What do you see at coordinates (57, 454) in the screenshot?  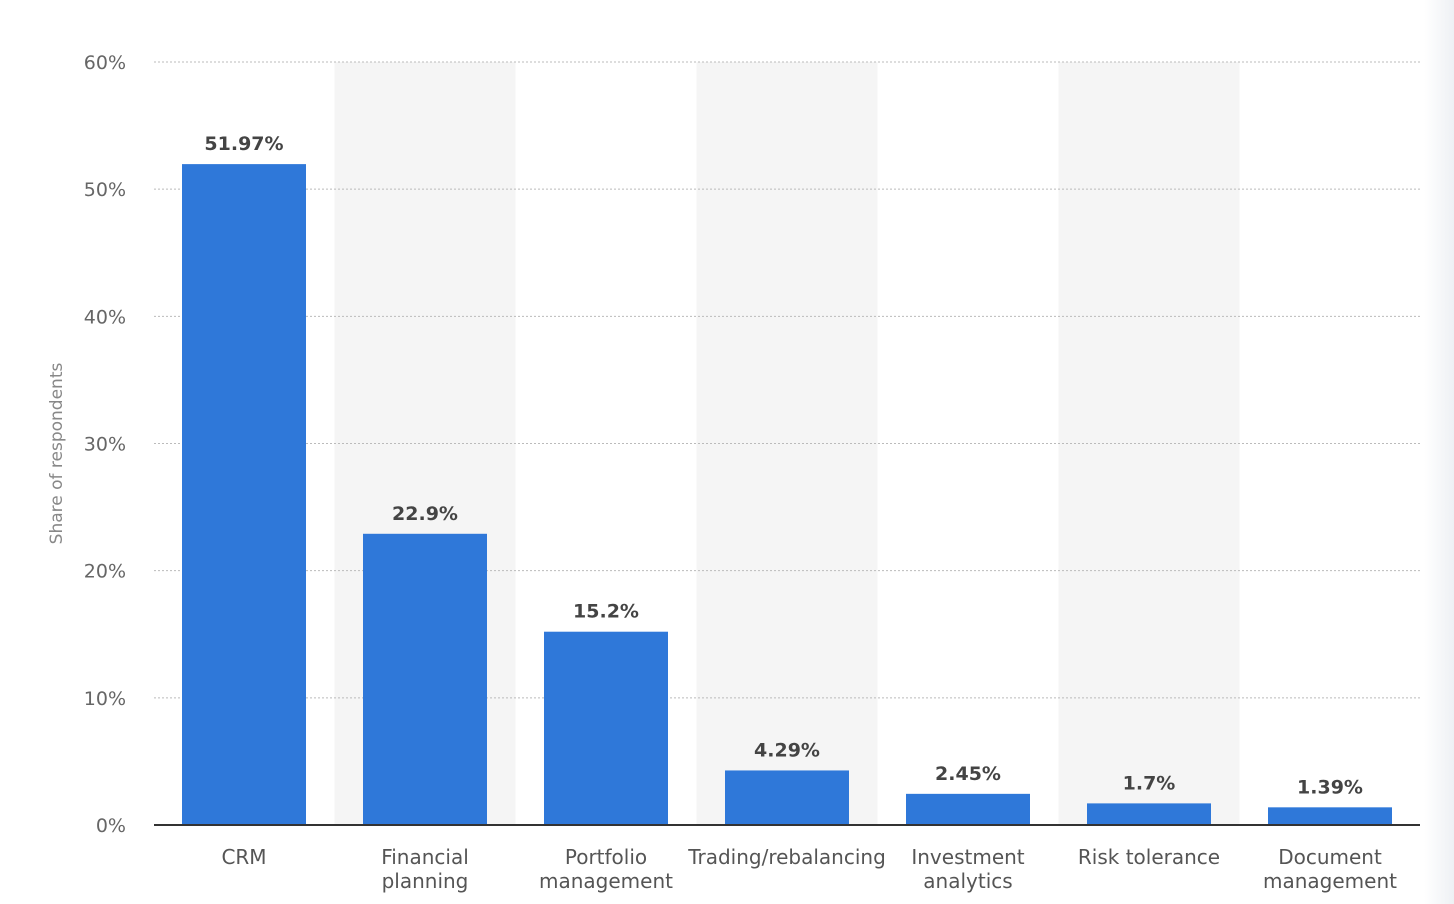 I see `y-axis-title: Share of respondents` at bounding box center [57, 454].